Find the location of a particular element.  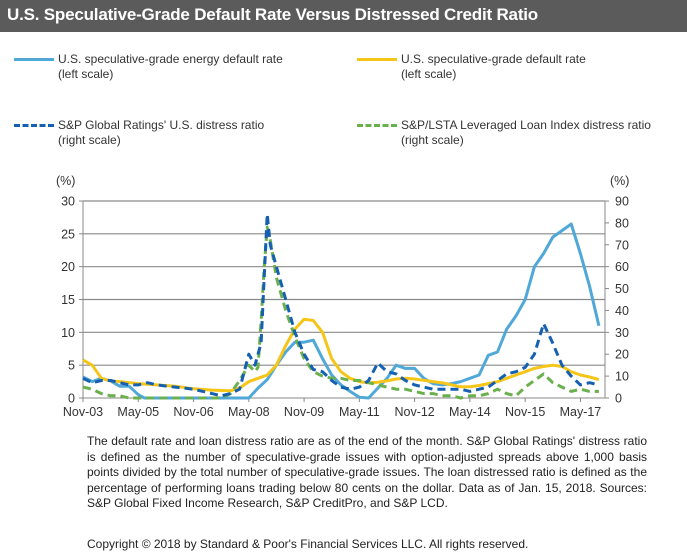

x-tick-label: Nov-03 is located at coordinates (83, 412).